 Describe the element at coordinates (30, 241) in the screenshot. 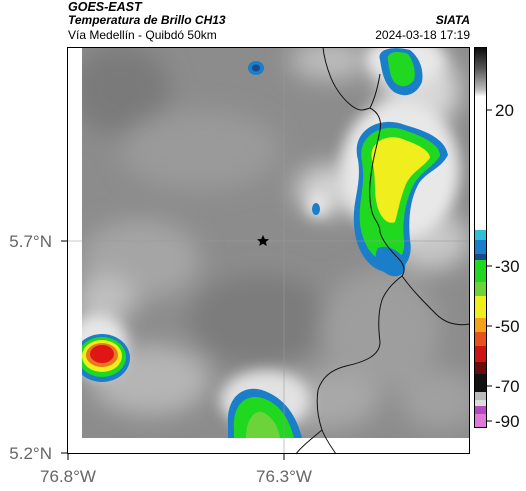

I see `lat-tick-label: 5.7°N` at that location.